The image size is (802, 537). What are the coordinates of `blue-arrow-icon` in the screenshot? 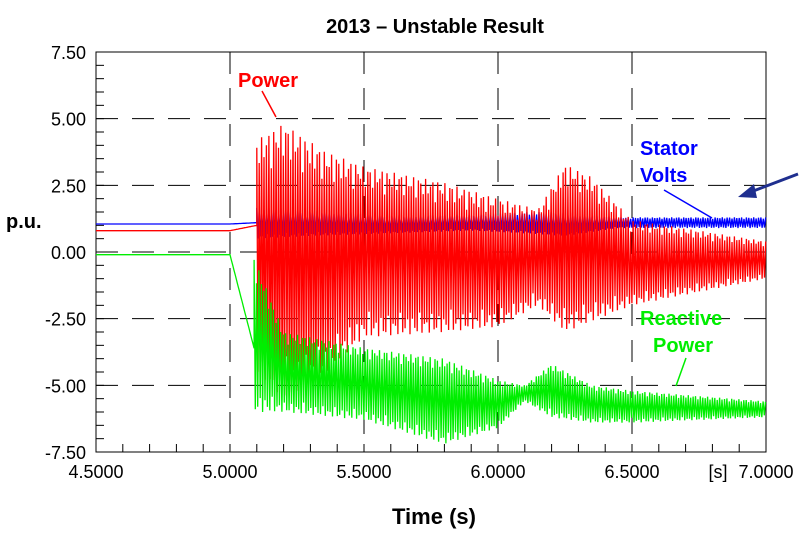 It's located at (768, 185).